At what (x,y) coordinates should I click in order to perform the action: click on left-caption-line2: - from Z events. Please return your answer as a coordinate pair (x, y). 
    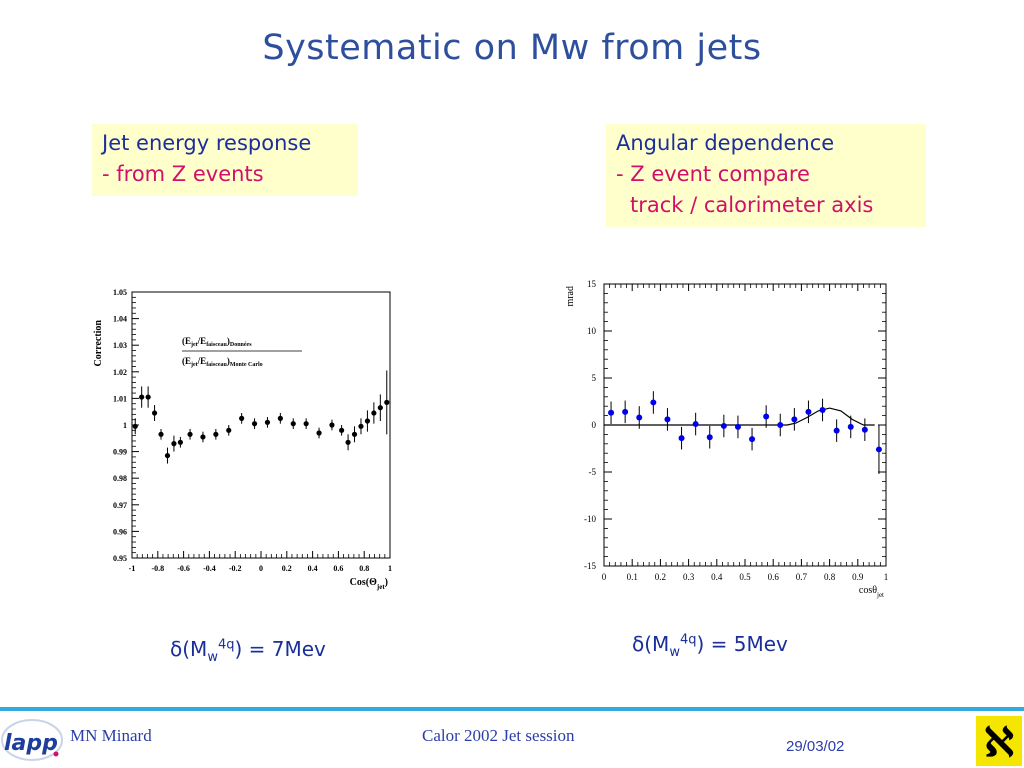
    Looking at the image, I should click on (183, 174).